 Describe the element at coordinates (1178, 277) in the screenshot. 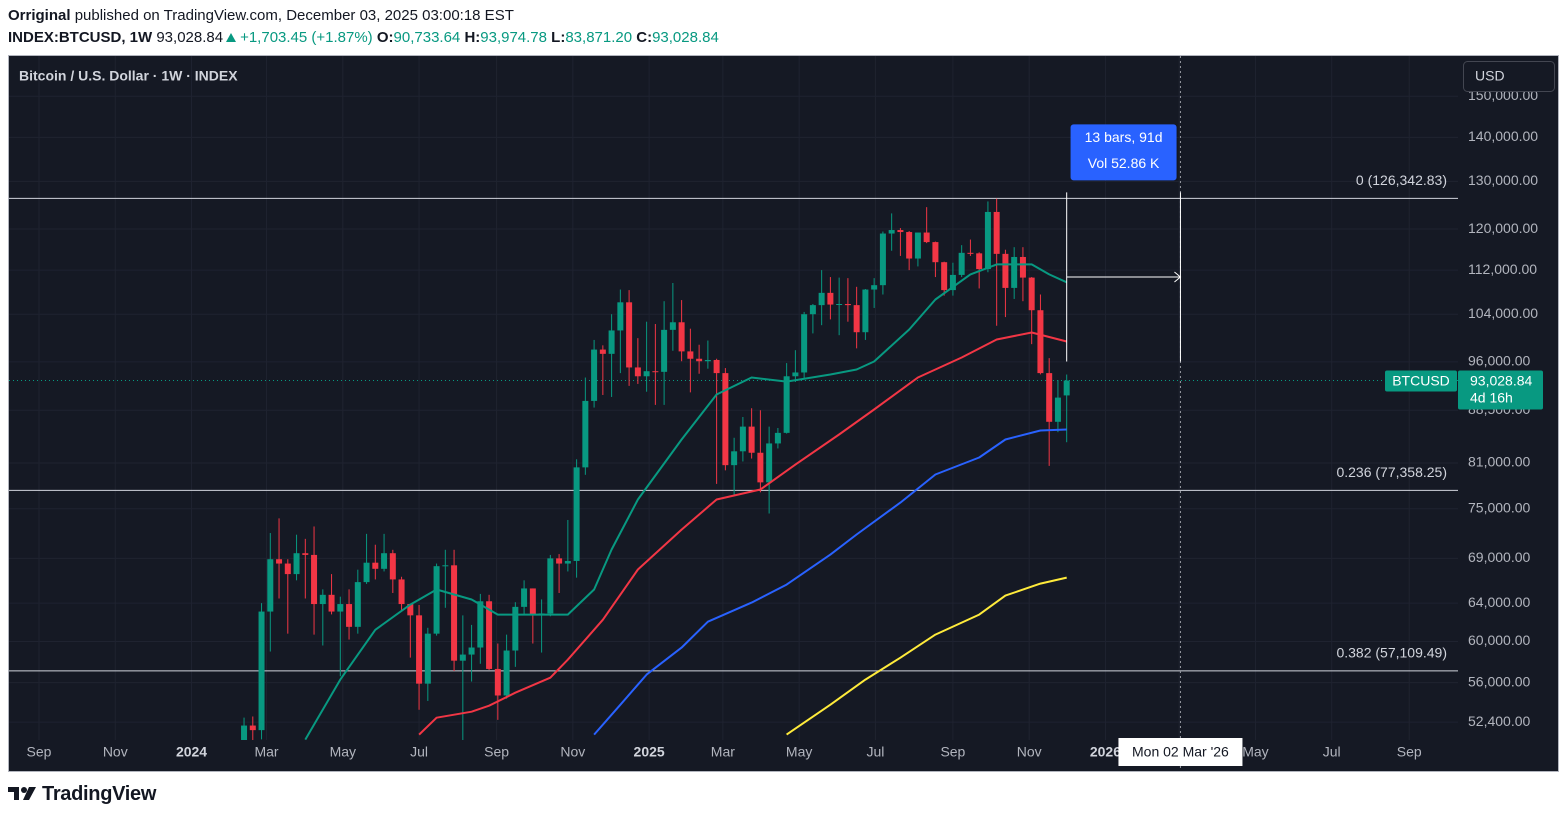

I see `measure-arrowhead` at that location.